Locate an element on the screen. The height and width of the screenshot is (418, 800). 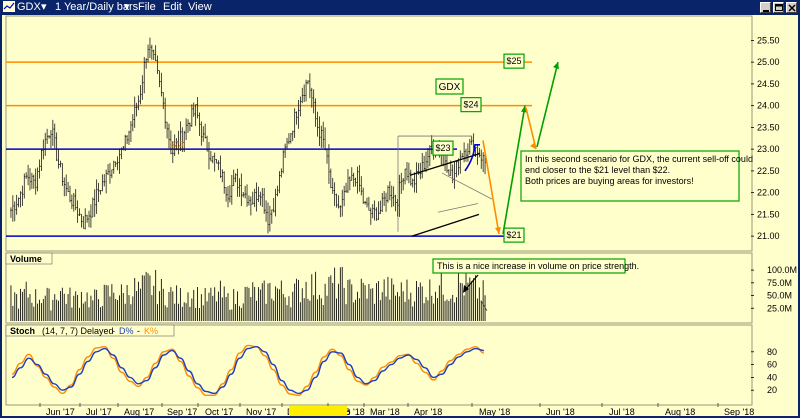
stoch-k-line is located at coordinates (248, 370).